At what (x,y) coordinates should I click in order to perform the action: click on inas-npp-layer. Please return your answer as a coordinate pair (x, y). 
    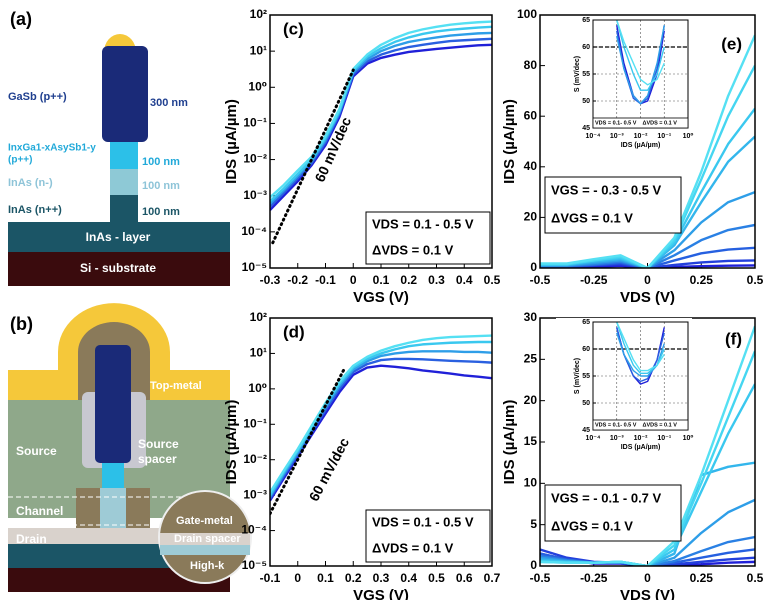
    Looking at the image, I should click on (124, 209).